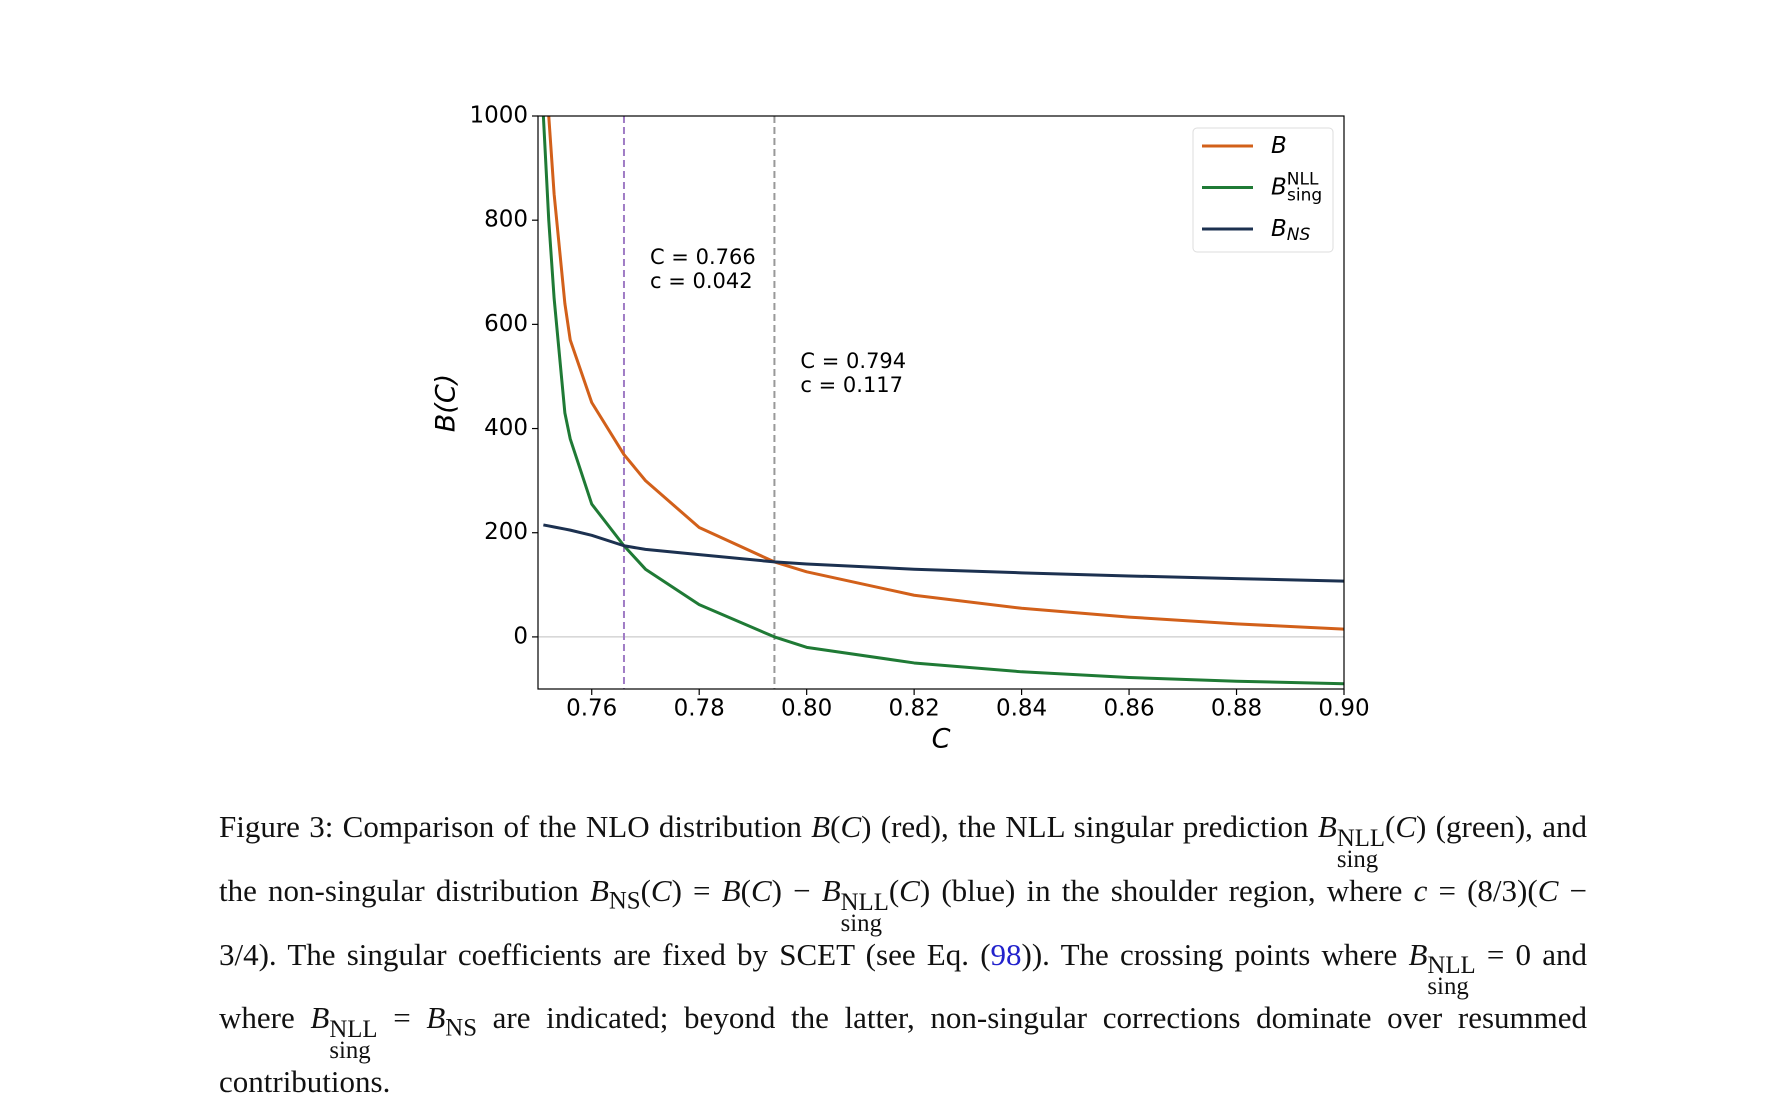  I want to click on legend-label: B, so click(1279, 146).